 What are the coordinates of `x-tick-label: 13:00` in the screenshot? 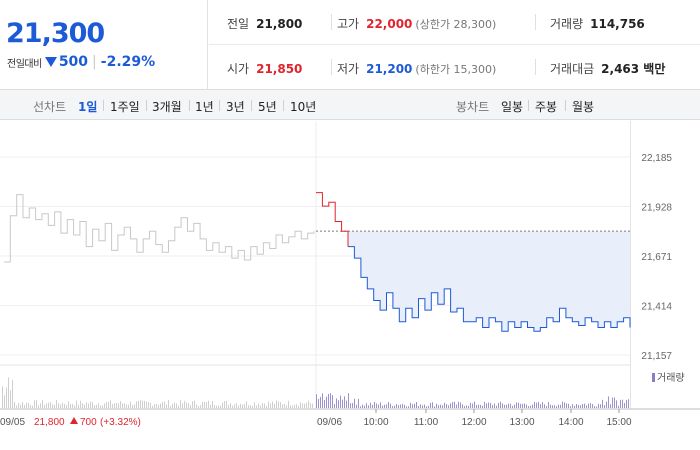 It's located at (521, 422).